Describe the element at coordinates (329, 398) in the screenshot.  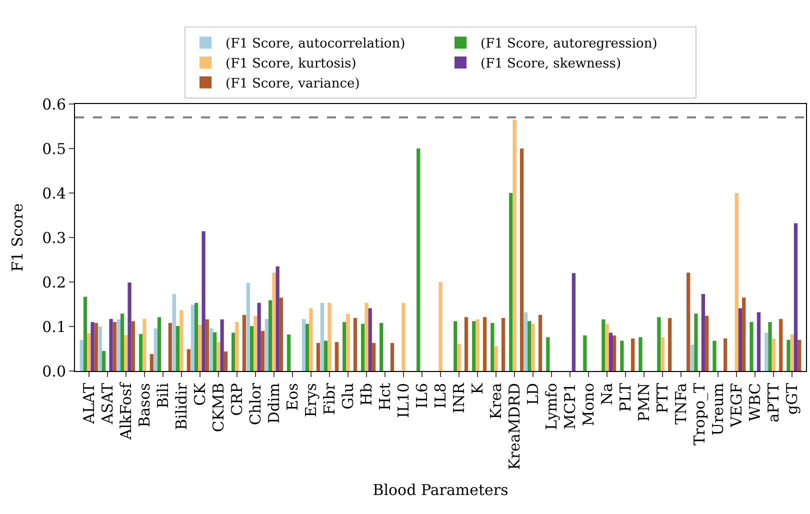
I see `x-tick-label: Fibr` at that location.